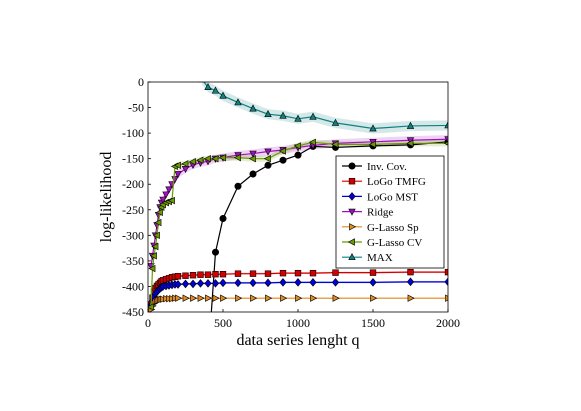  What do you see at coordinates (136, 108) in the screenshot?
I see `y-tick-label: -50` at bounding box center [136, 108].